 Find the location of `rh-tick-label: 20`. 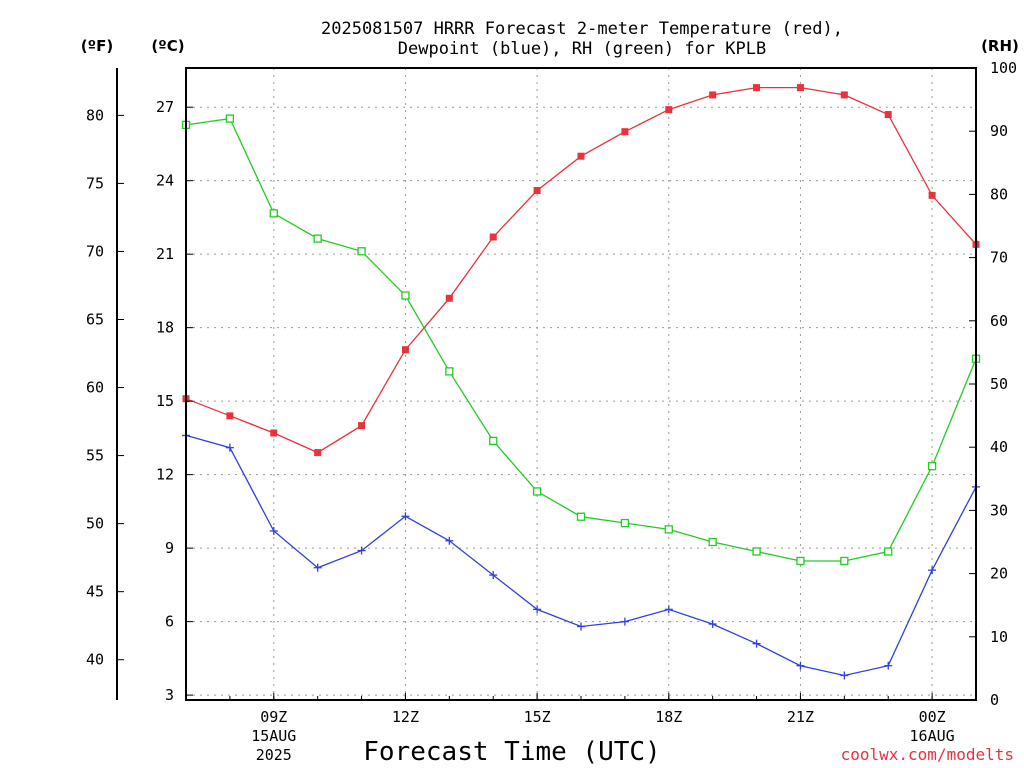

rh-tick-label: 20 is located at coordinates (999, 574).